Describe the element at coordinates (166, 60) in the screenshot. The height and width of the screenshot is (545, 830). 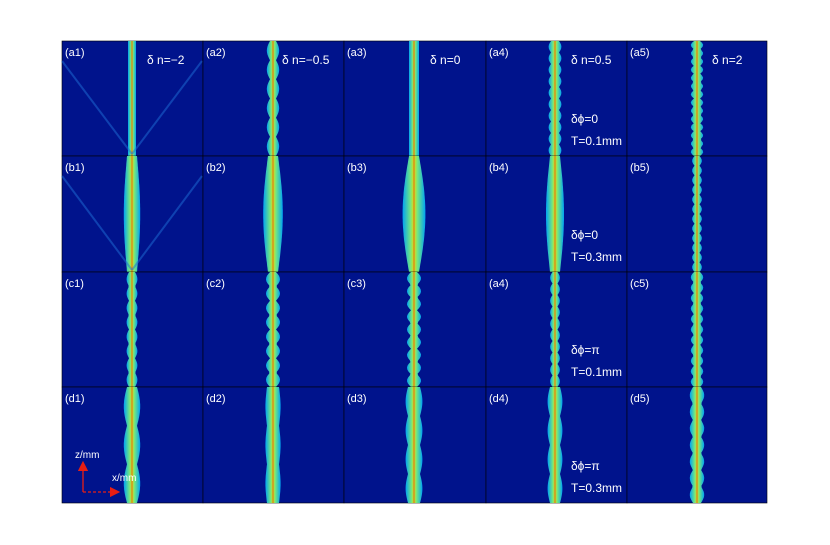
I see `delta-n-label-1: δ n=−2` at that location.